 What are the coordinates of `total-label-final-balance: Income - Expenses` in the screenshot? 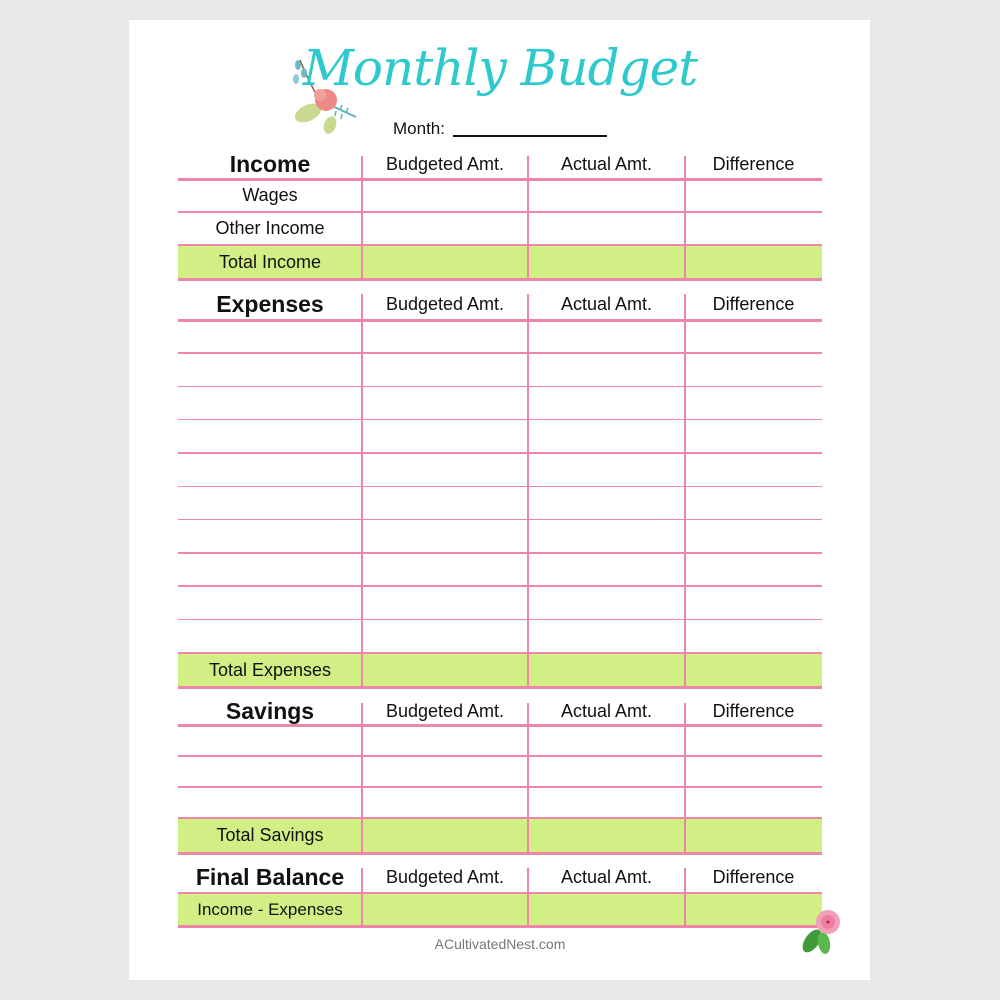 It's located at (270, 909).